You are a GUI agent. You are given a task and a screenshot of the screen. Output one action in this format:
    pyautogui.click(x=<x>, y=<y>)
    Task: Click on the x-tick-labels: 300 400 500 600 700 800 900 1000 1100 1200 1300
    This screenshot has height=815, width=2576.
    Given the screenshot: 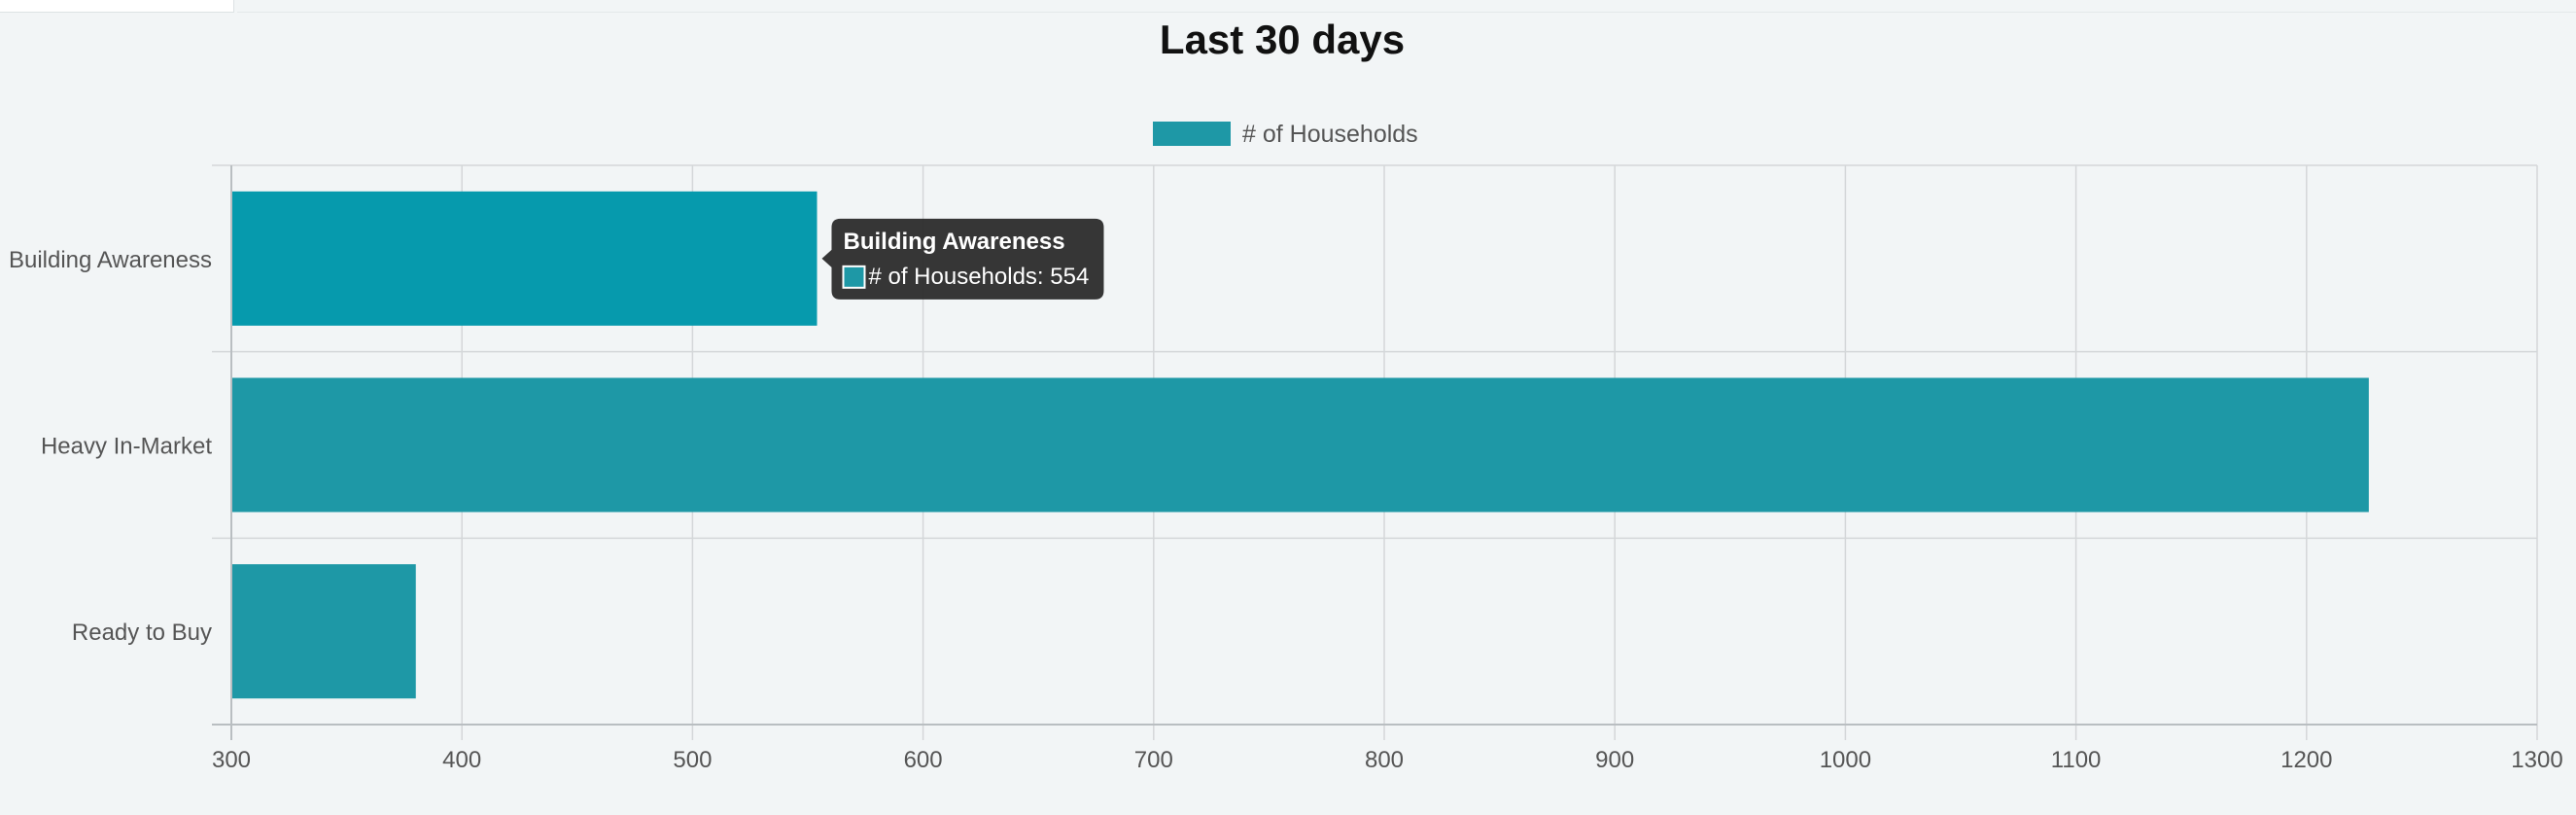 What is the action you would take?
    pyautogui.click(x=1387, y=760)
    